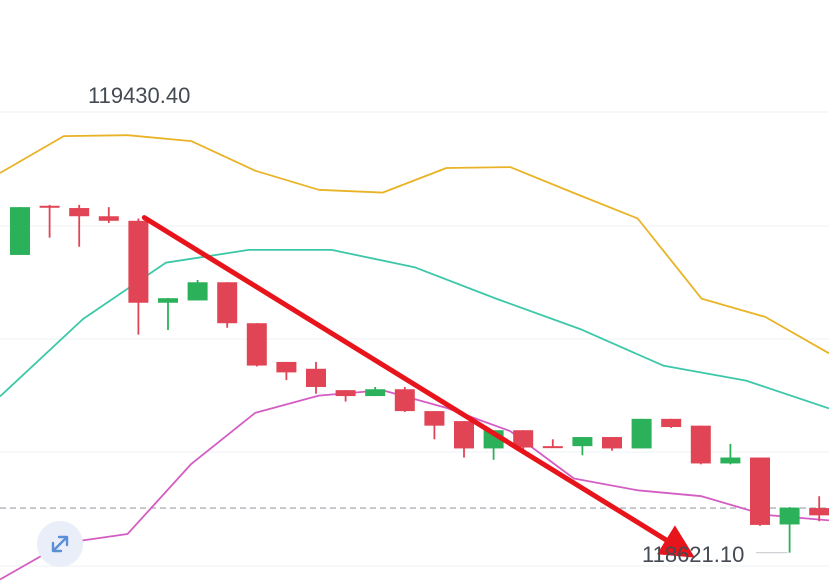  I want to click on high-price-label: 119430.40, so click(139, 95).